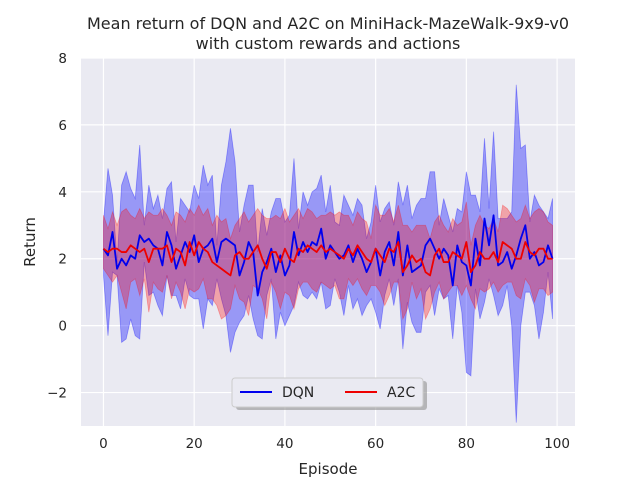 This screenshot has width=640, height=480. What do you see at coordinates (62, 126) in the screenshot?
I see `y-tick-label: 6` at bounding box center [62, 126].